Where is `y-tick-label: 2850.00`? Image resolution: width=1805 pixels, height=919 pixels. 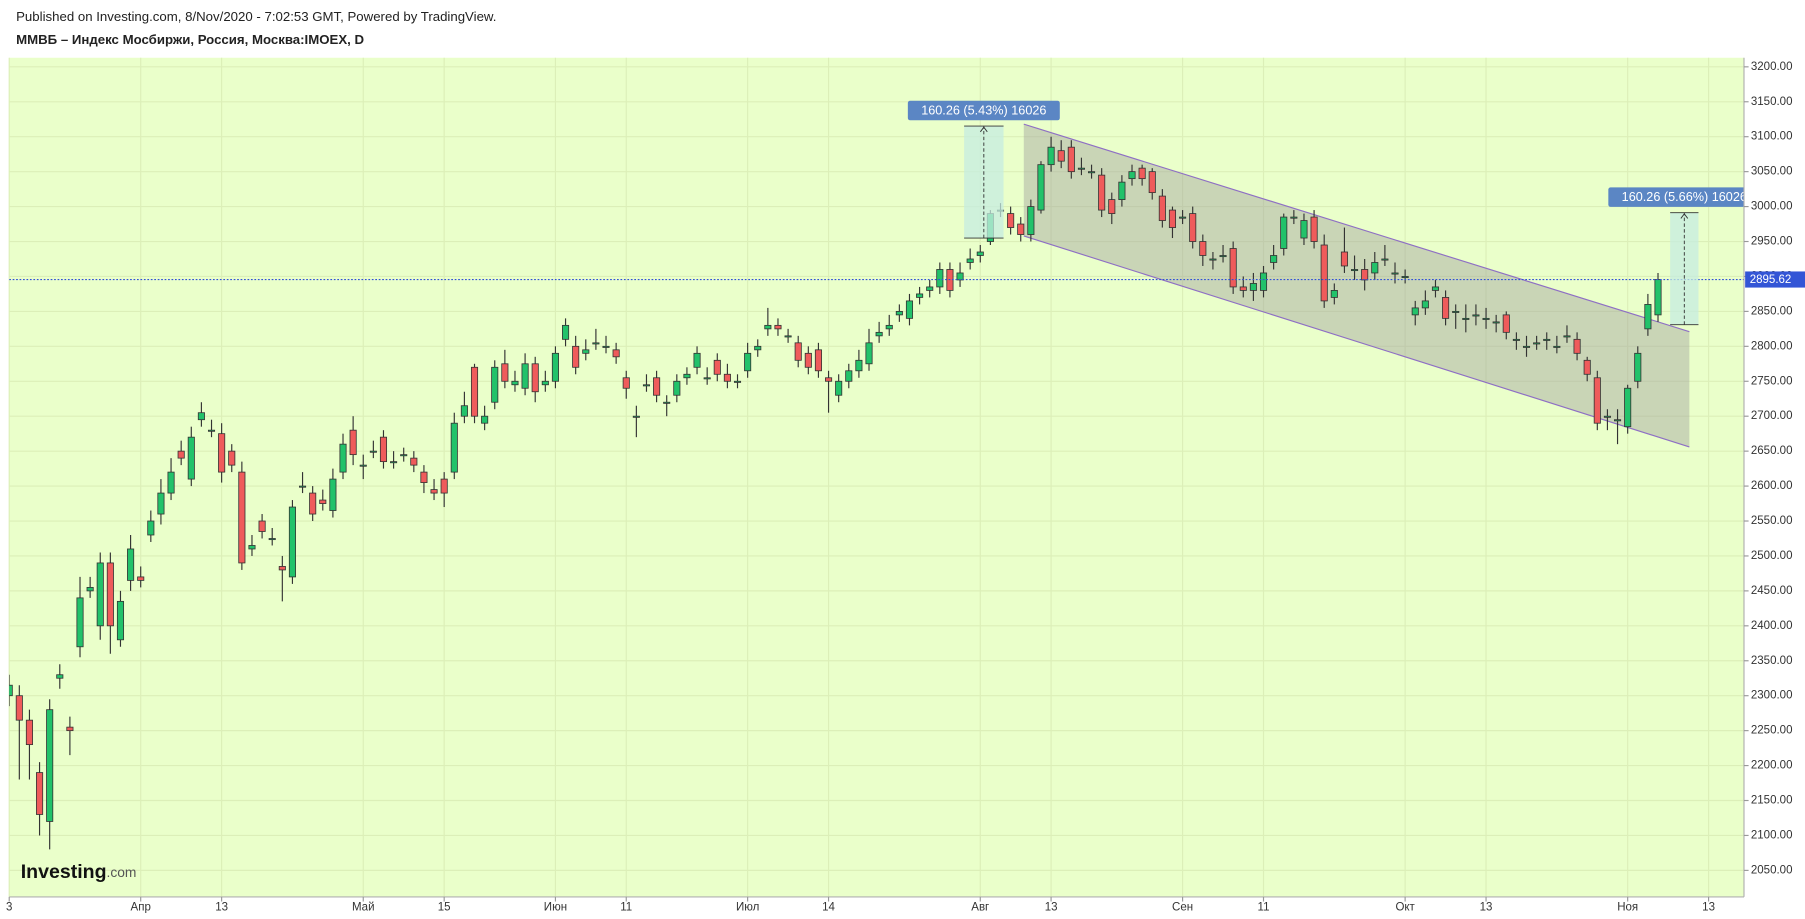 y-tick-label: 2850.00 is located at coordinates (1772, 311).